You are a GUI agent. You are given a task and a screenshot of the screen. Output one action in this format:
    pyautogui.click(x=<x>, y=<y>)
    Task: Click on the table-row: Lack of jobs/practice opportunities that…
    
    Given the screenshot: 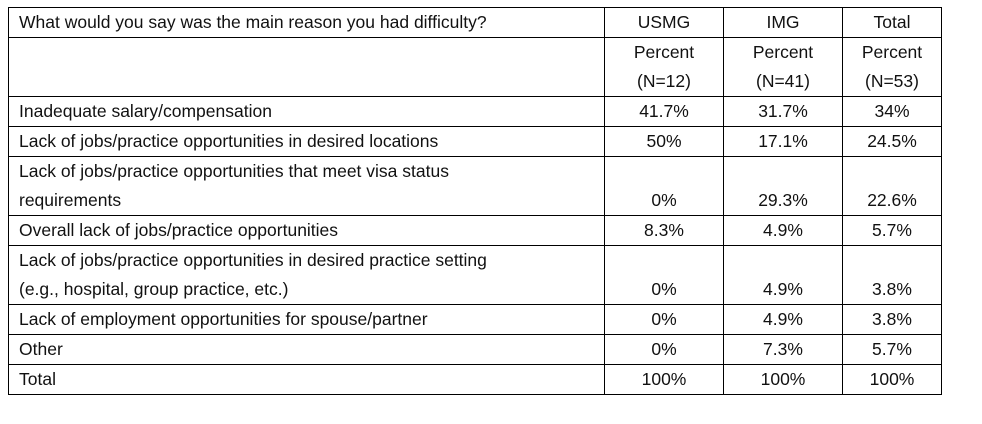 What is the action you would take?
    pyautogui.click(x=475, y=186)
    